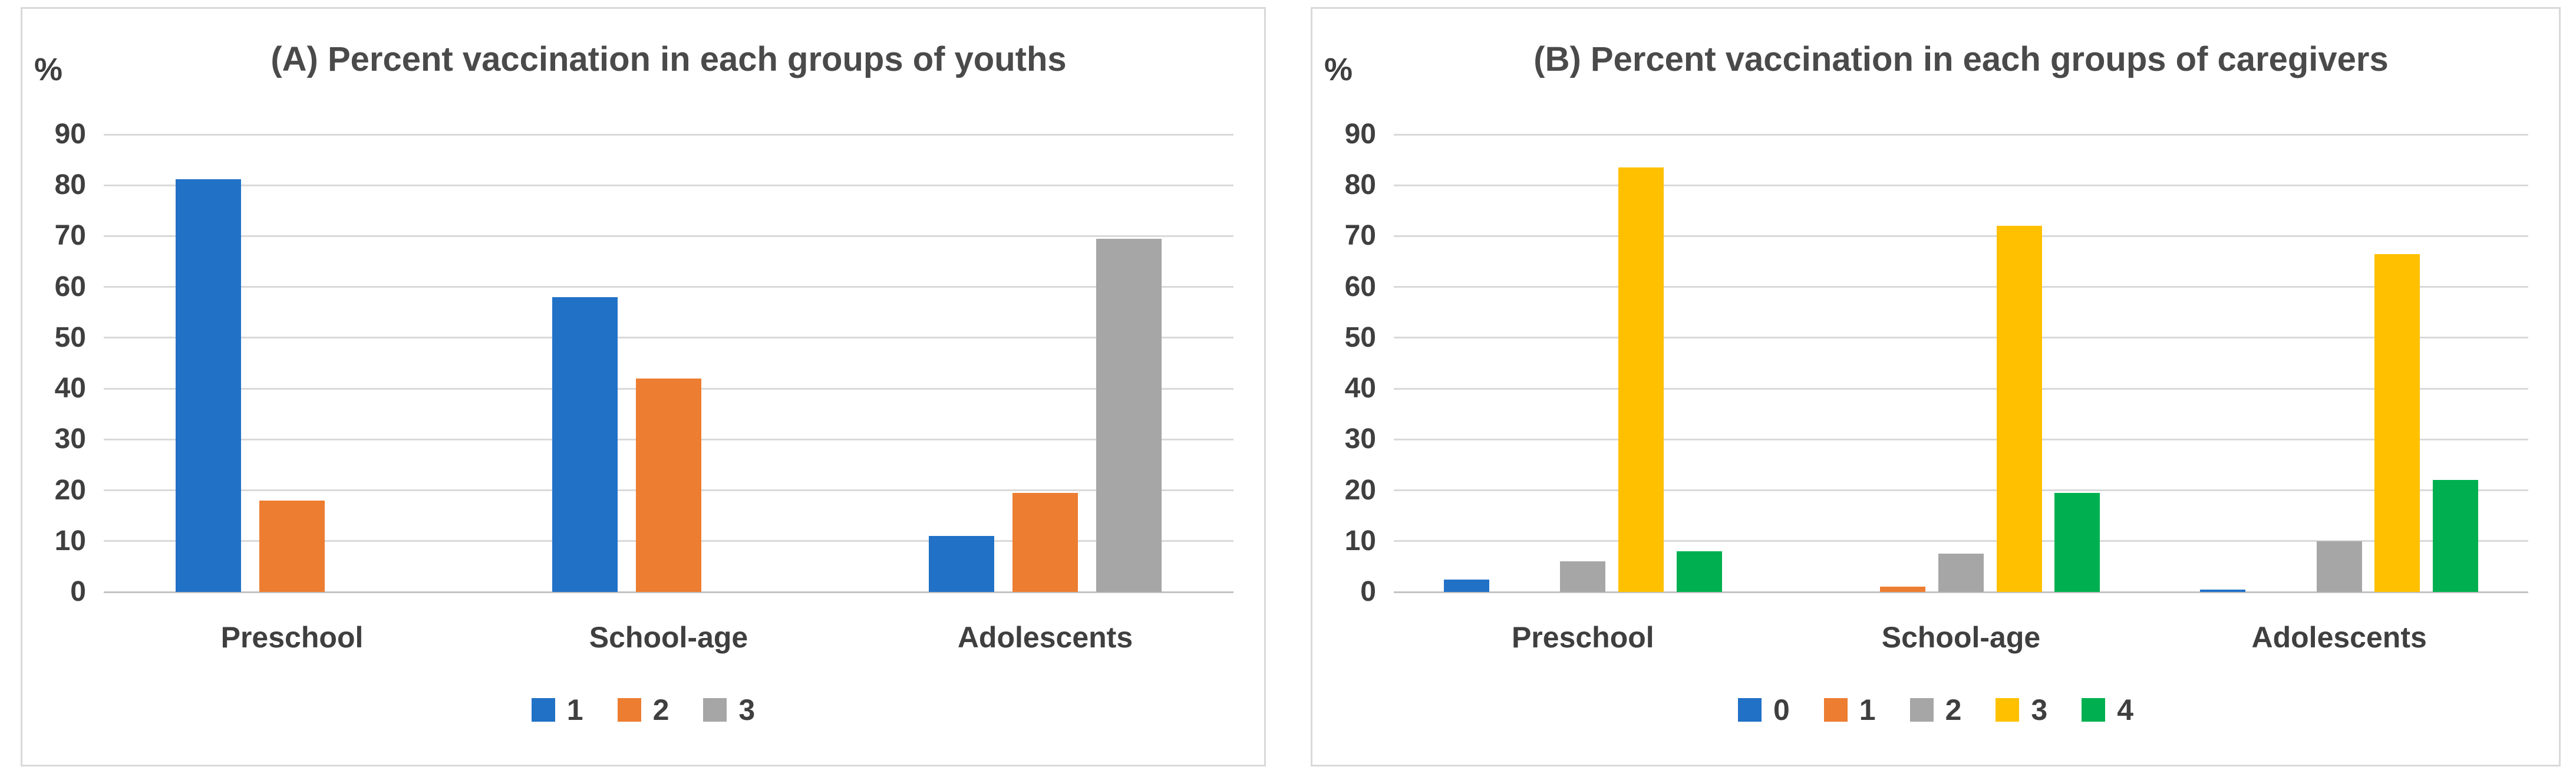 This screenshot has height=783, width=2576. Describe the element at coordinates (49, 69) in the screenshot. I see `y-axis-unit-label-a: %` at that location.